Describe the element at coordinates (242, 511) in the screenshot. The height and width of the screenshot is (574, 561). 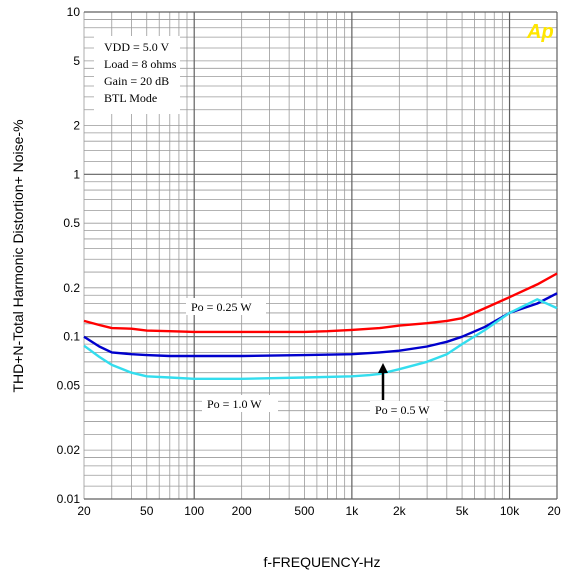
I see `x-tick-label: 200` at that location.